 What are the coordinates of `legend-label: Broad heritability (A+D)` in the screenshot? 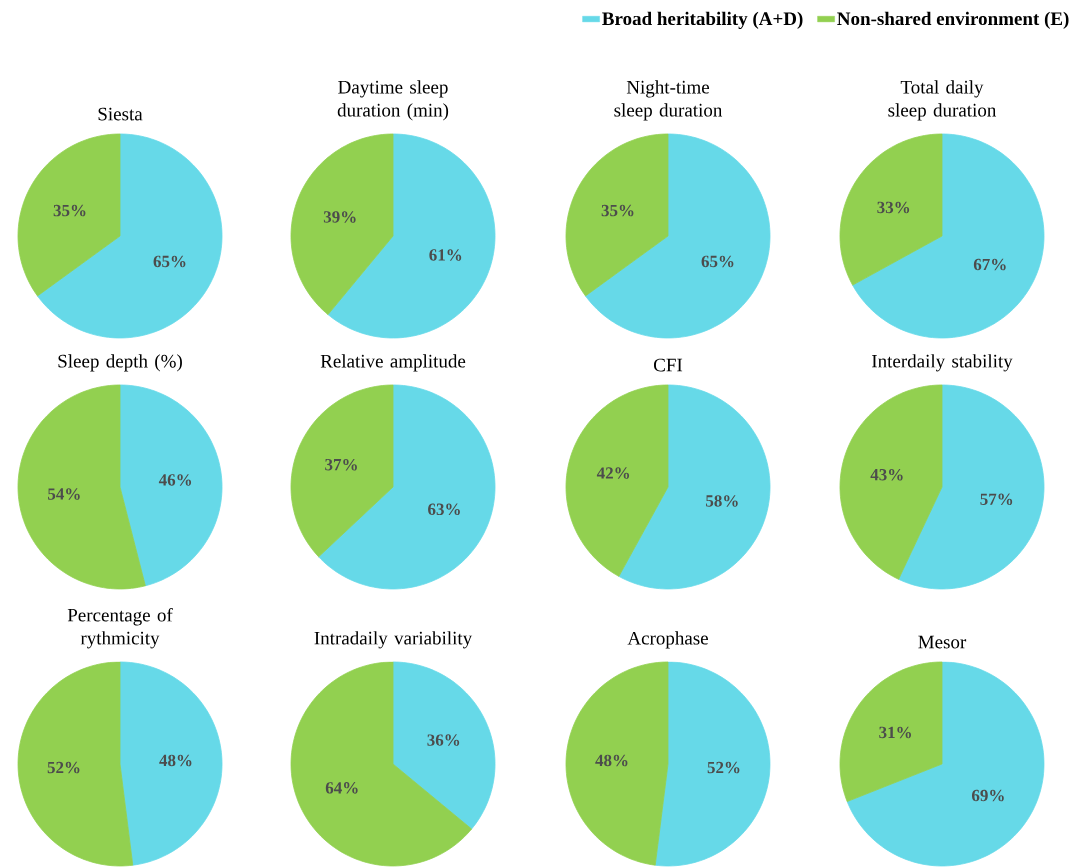 It's located at (702, 20).